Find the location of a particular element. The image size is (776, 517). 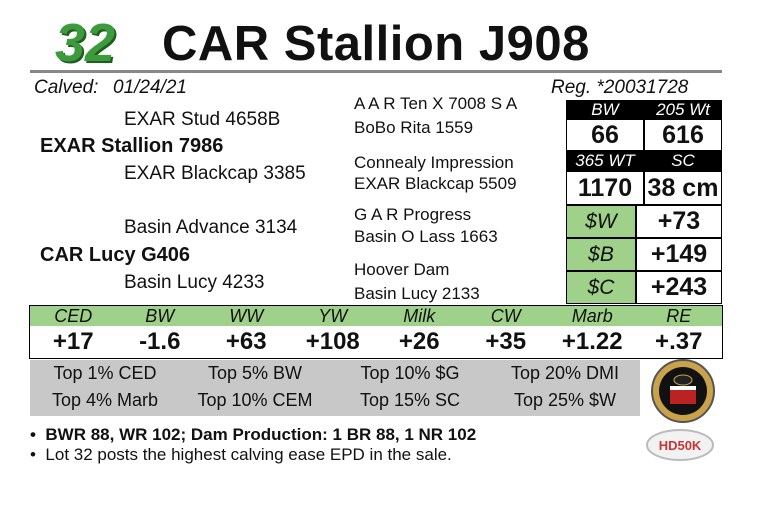

epd-value: +63 is located at coordinates (246, 342).